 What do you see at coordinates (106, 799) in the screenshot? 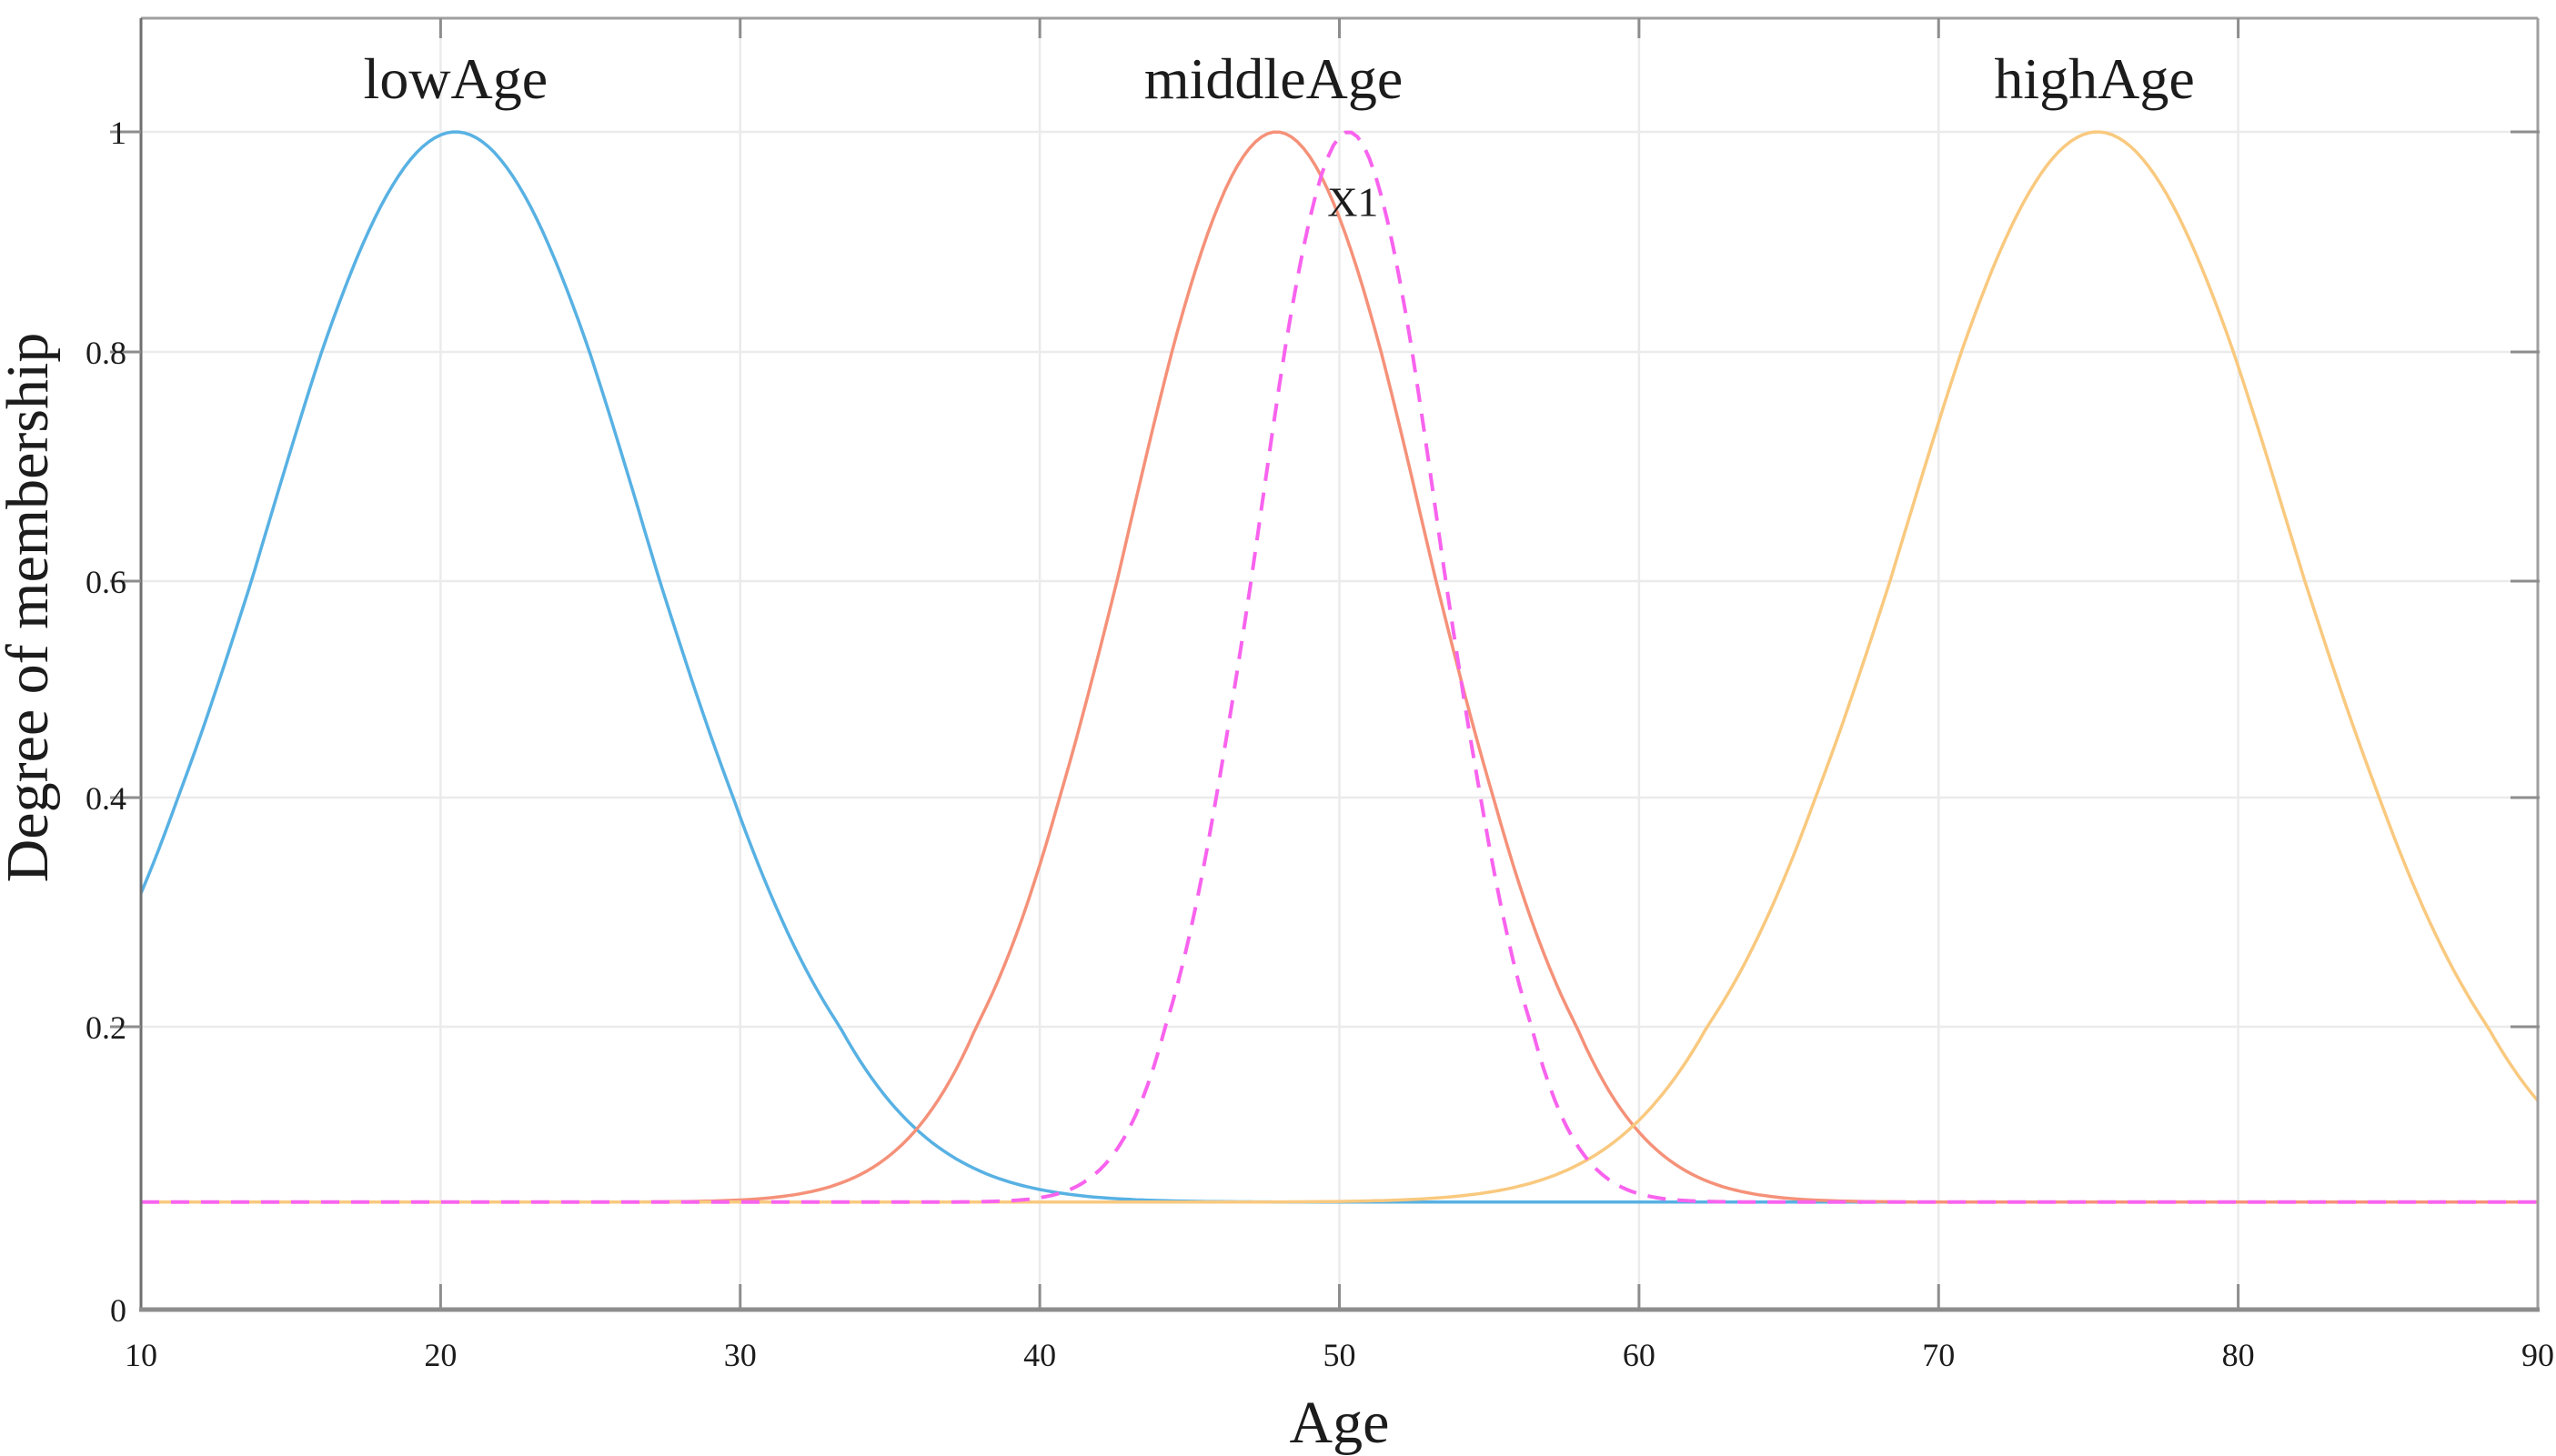
I see `y-tick-label: 0.4` at bounding box center [106, 799].